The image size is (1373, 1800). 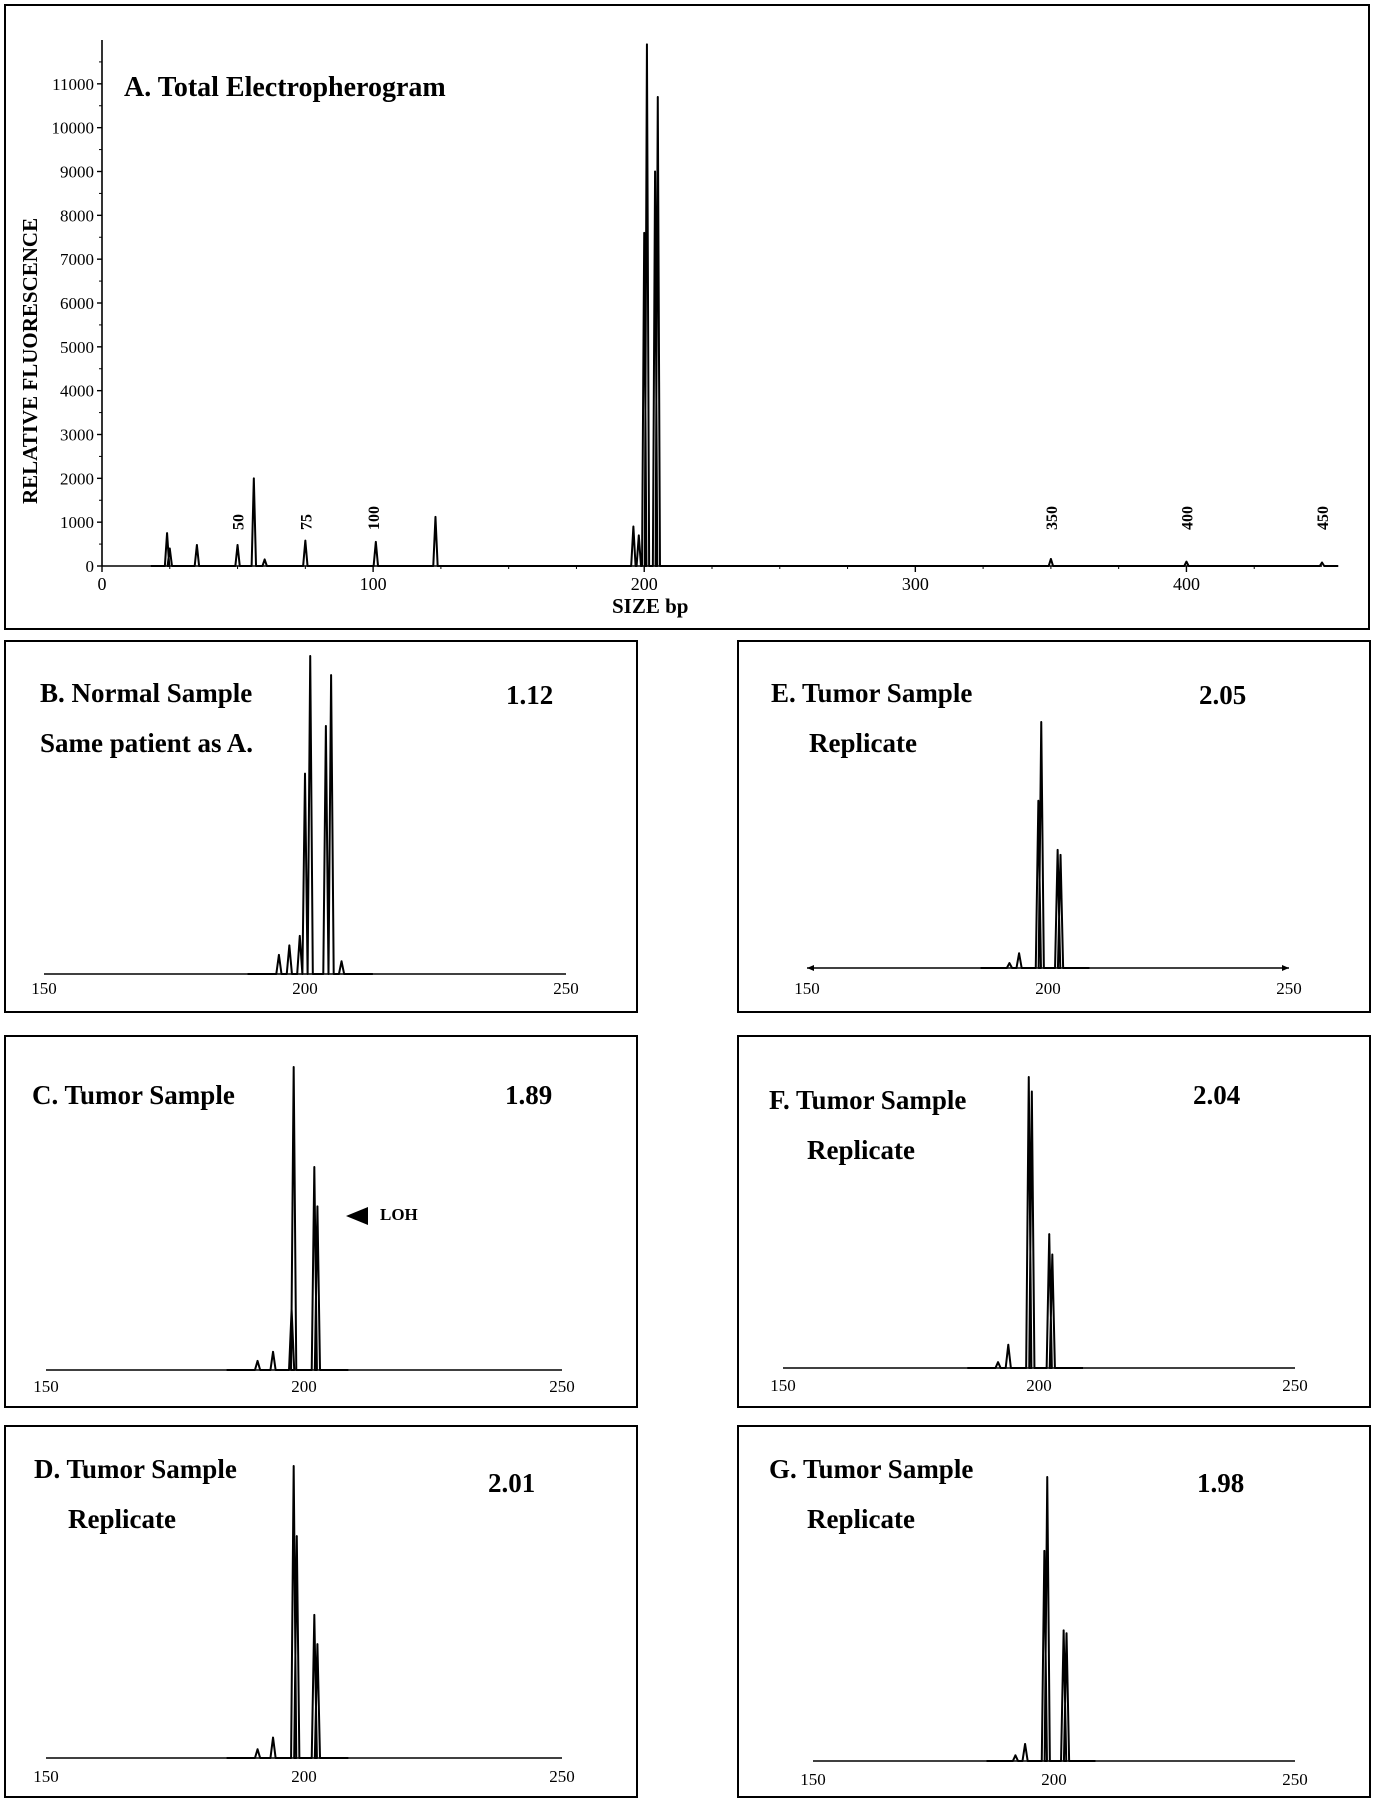 I want to click on panel-title: C. Tumor Sample, so click(x=133, y=1095).